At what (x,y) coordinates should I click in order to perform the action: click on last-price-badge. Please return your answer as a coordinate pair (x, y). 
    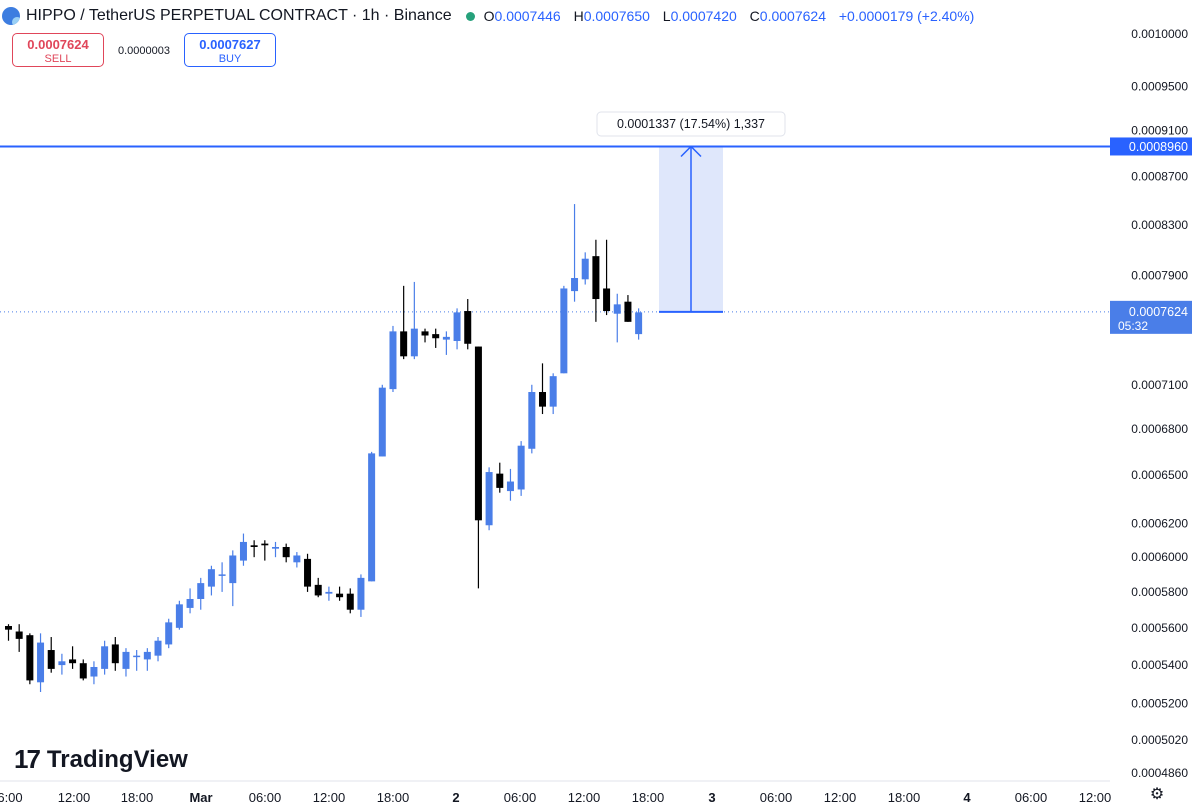
    Looking at the image, I should click on (1151, 317).